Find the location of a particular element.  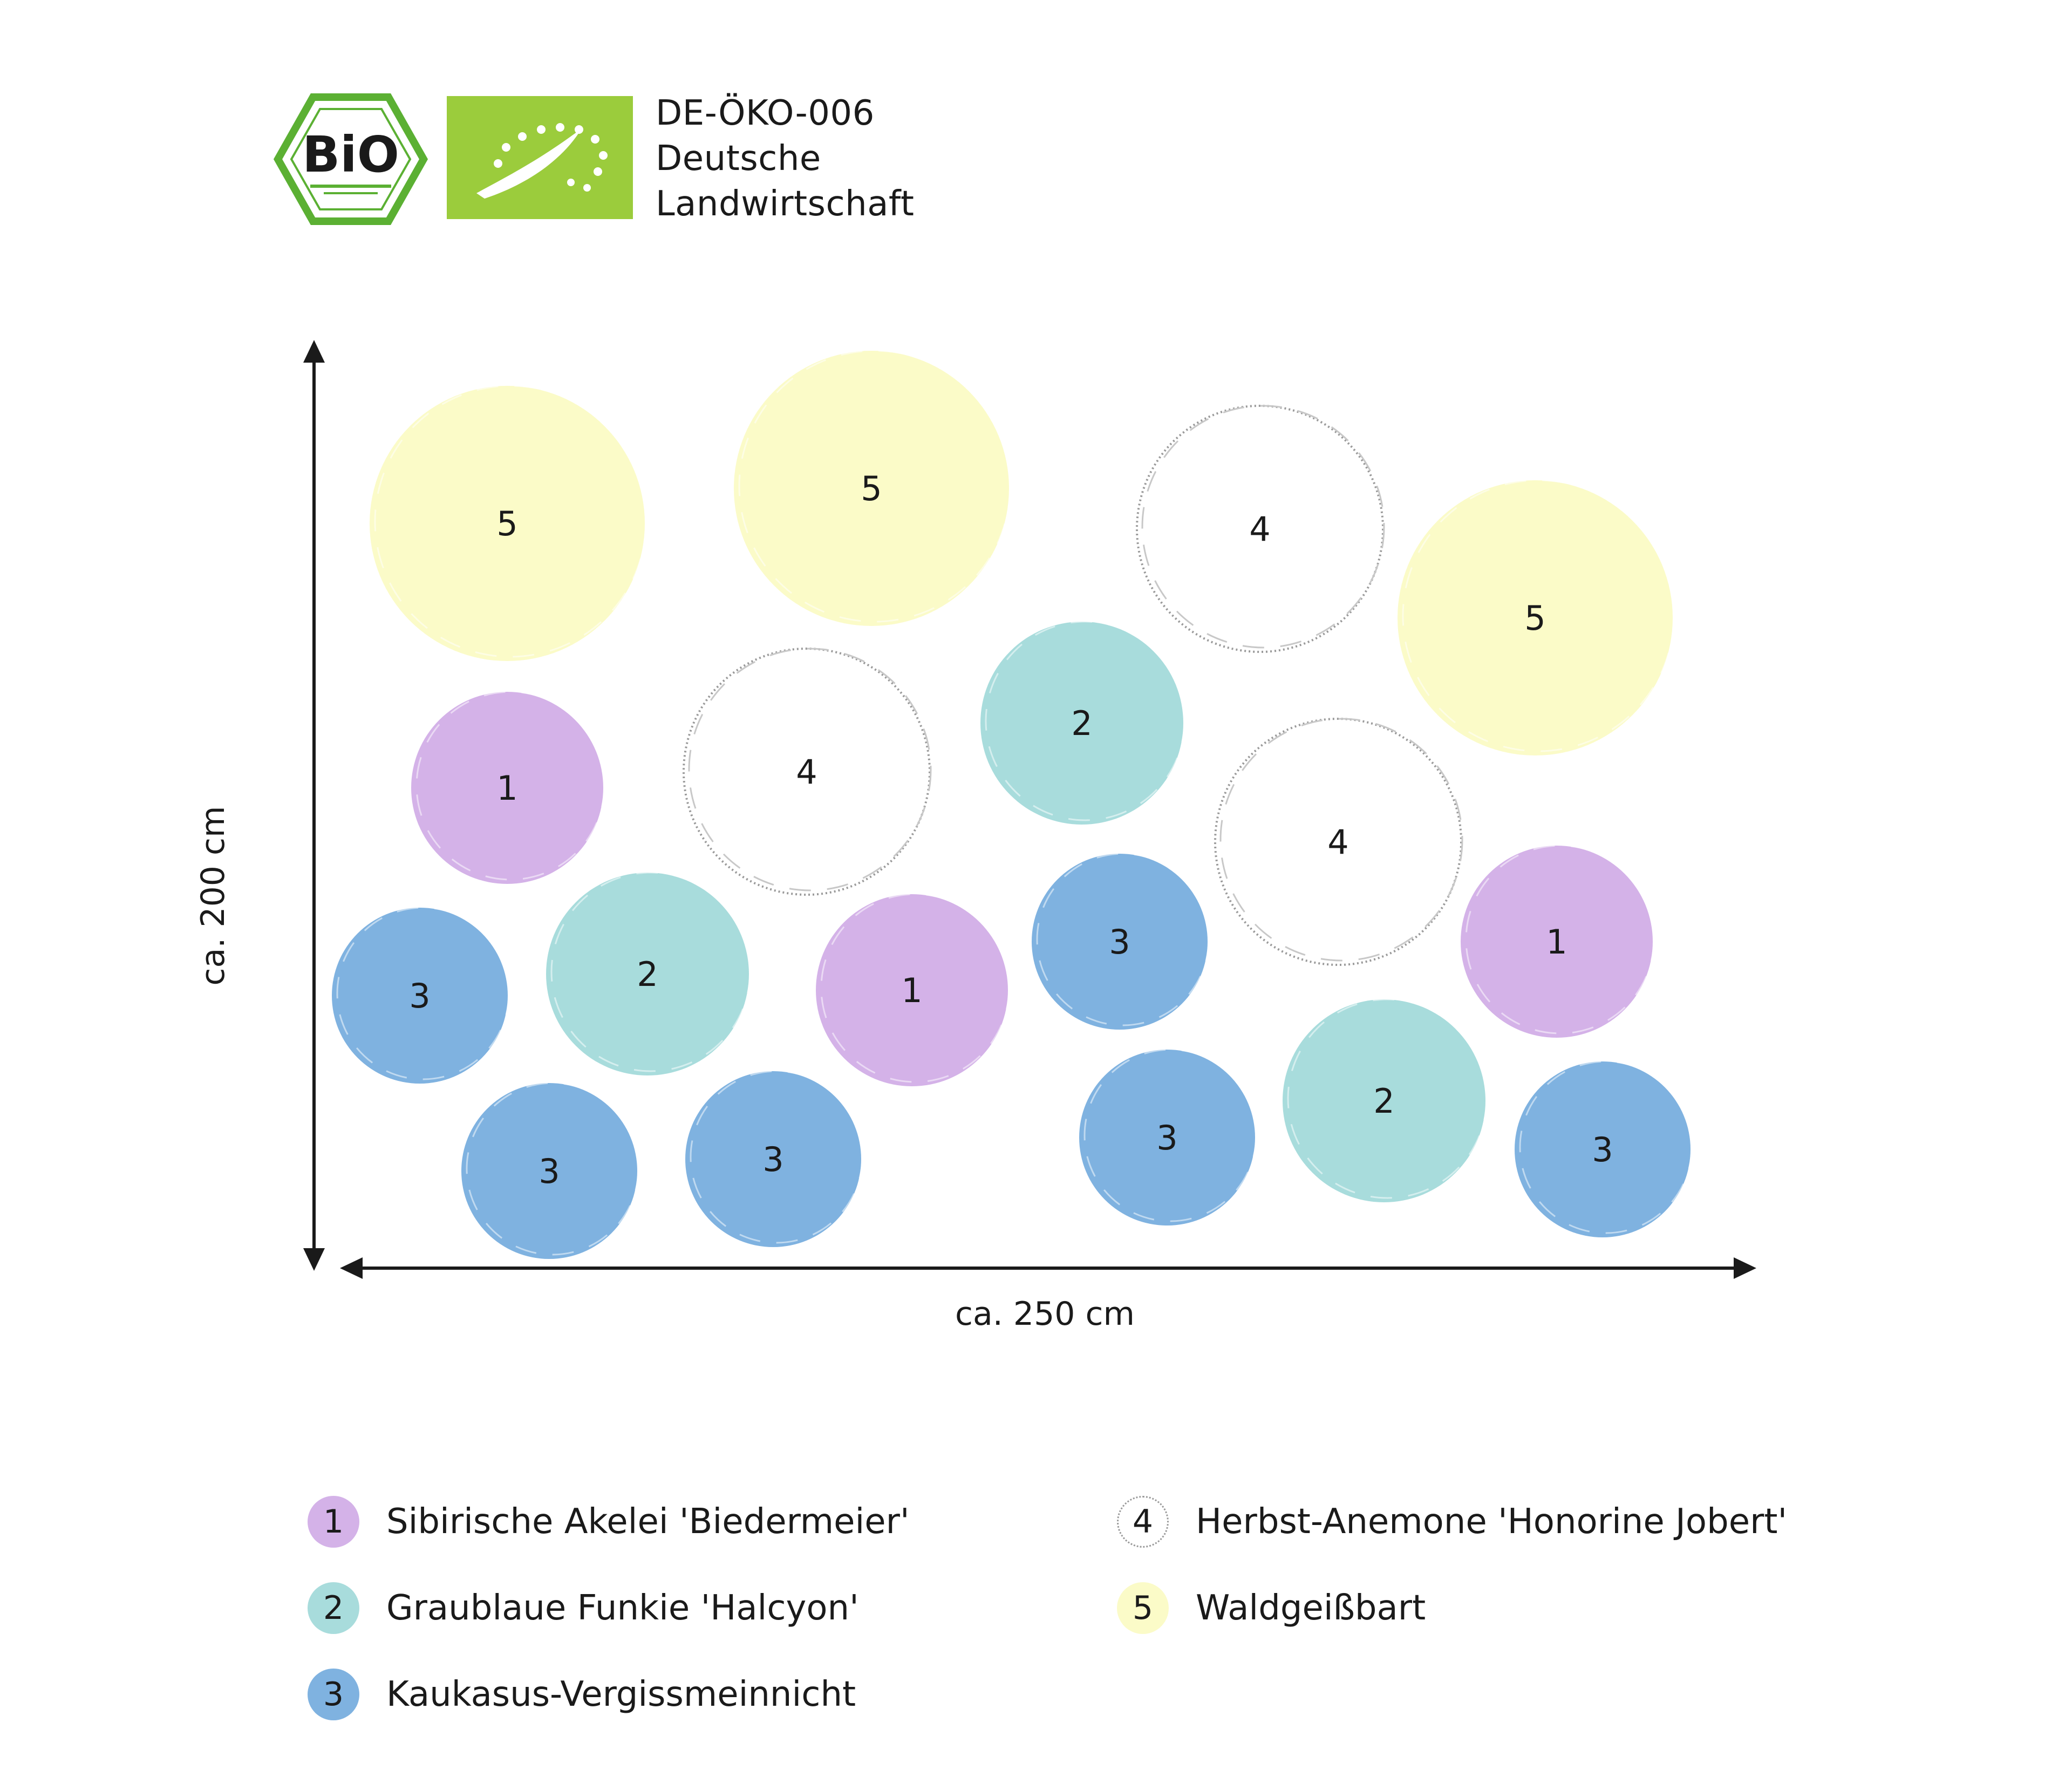

legend-swatch: 5 is located at coordinates (1143, 1608).